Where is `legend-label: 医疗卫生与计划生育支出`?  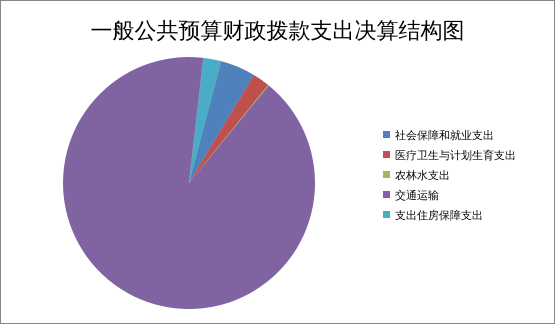
legend-label: 医疗卫生与计划生育支出 is located at coordinates (455, 155).